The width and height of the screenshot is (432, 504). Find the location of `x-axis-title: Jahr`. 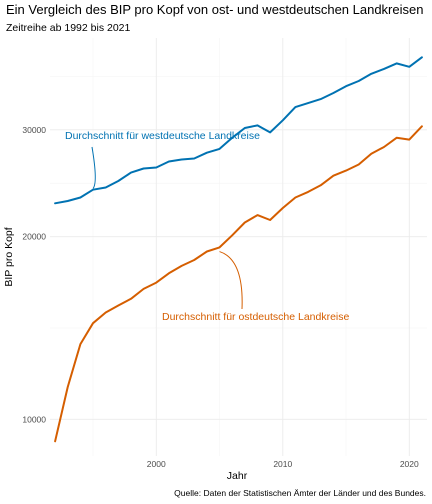

x-axis-title: Jahr is located at coordinates (237, 476).